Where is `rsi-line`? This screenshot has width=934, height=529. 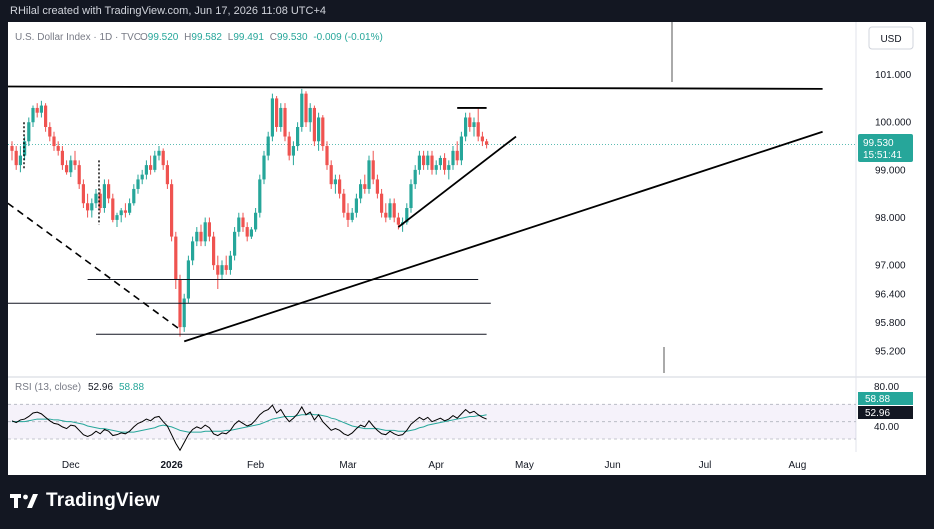
rsi-line is located at coordinates (249, 428).